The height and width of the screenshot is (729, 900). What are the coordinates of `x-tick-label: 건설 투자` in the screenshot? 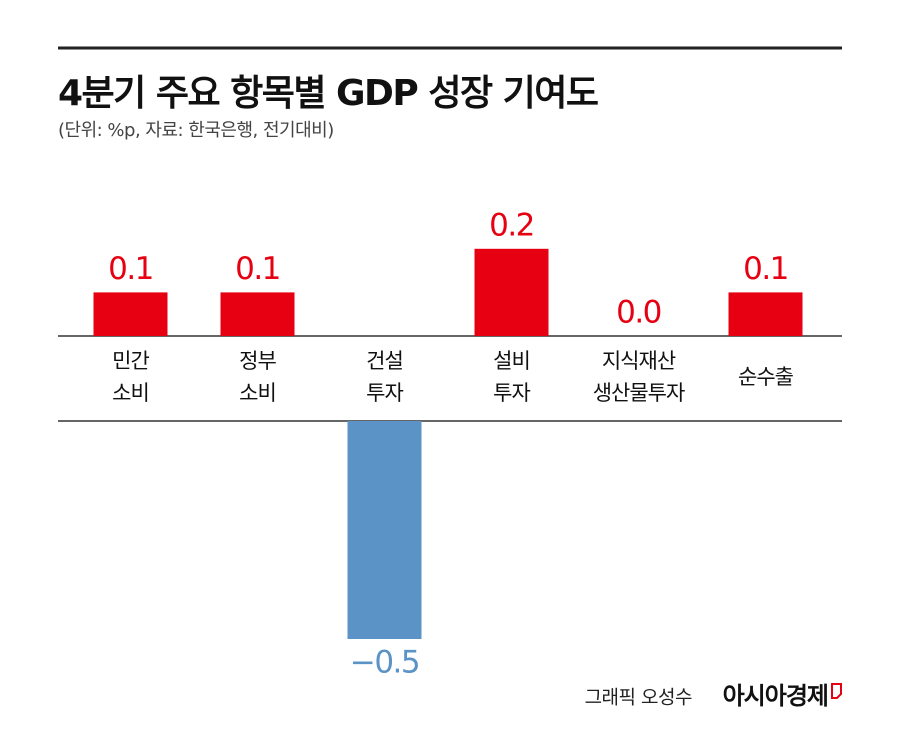 It's located at (384, 377).